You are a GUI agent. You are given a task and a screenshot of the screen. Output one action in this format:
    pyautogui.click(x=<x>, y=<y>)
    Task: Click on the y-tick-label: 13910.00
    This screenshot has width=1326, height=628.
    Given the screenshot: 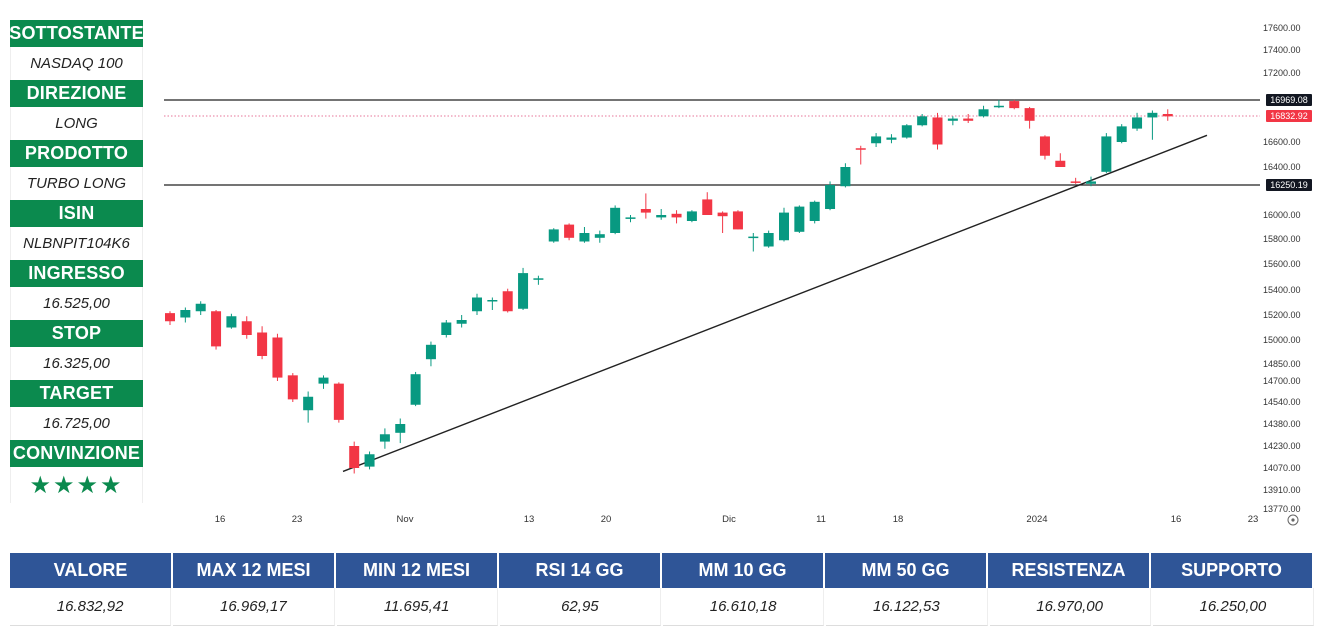 What is the action you would take?
    pyautogui.click(x=1282, y=490)
    